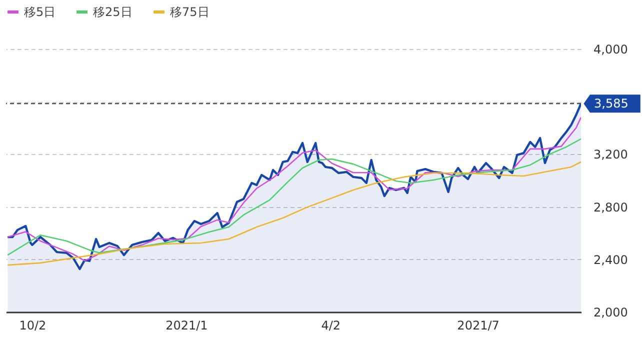 The image size is (642, 339). What do you see at coordinates (32, 325) in the screenshot?
I see `x-tick-label: 10/2` at bounding box center [32, 325].